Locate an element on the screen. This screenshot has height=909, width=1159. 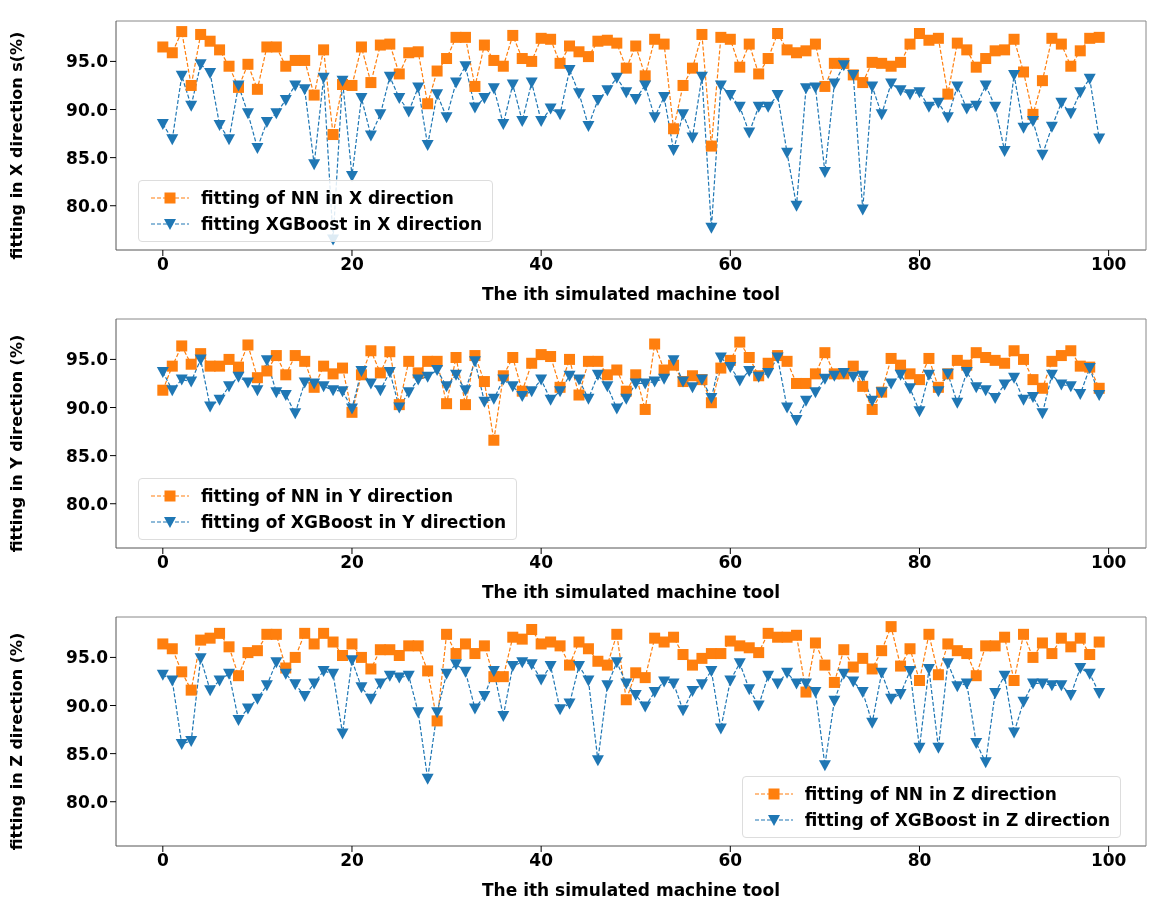
legend-label: fitting XGBoost in X direction is located at coordinates (342, 224).